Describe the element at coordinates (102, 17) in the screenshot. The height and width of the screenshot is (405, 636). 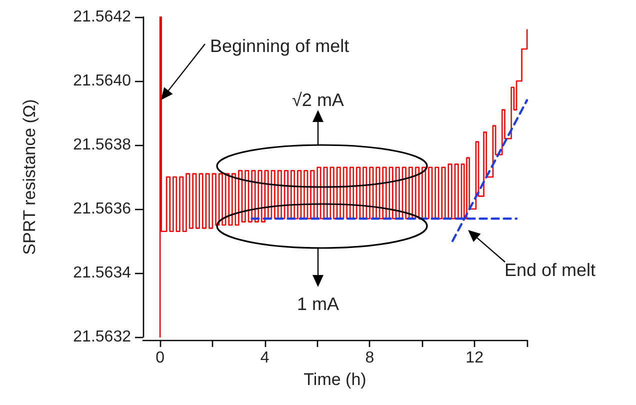
I see `y-tick-label: 21.5642` at that location.